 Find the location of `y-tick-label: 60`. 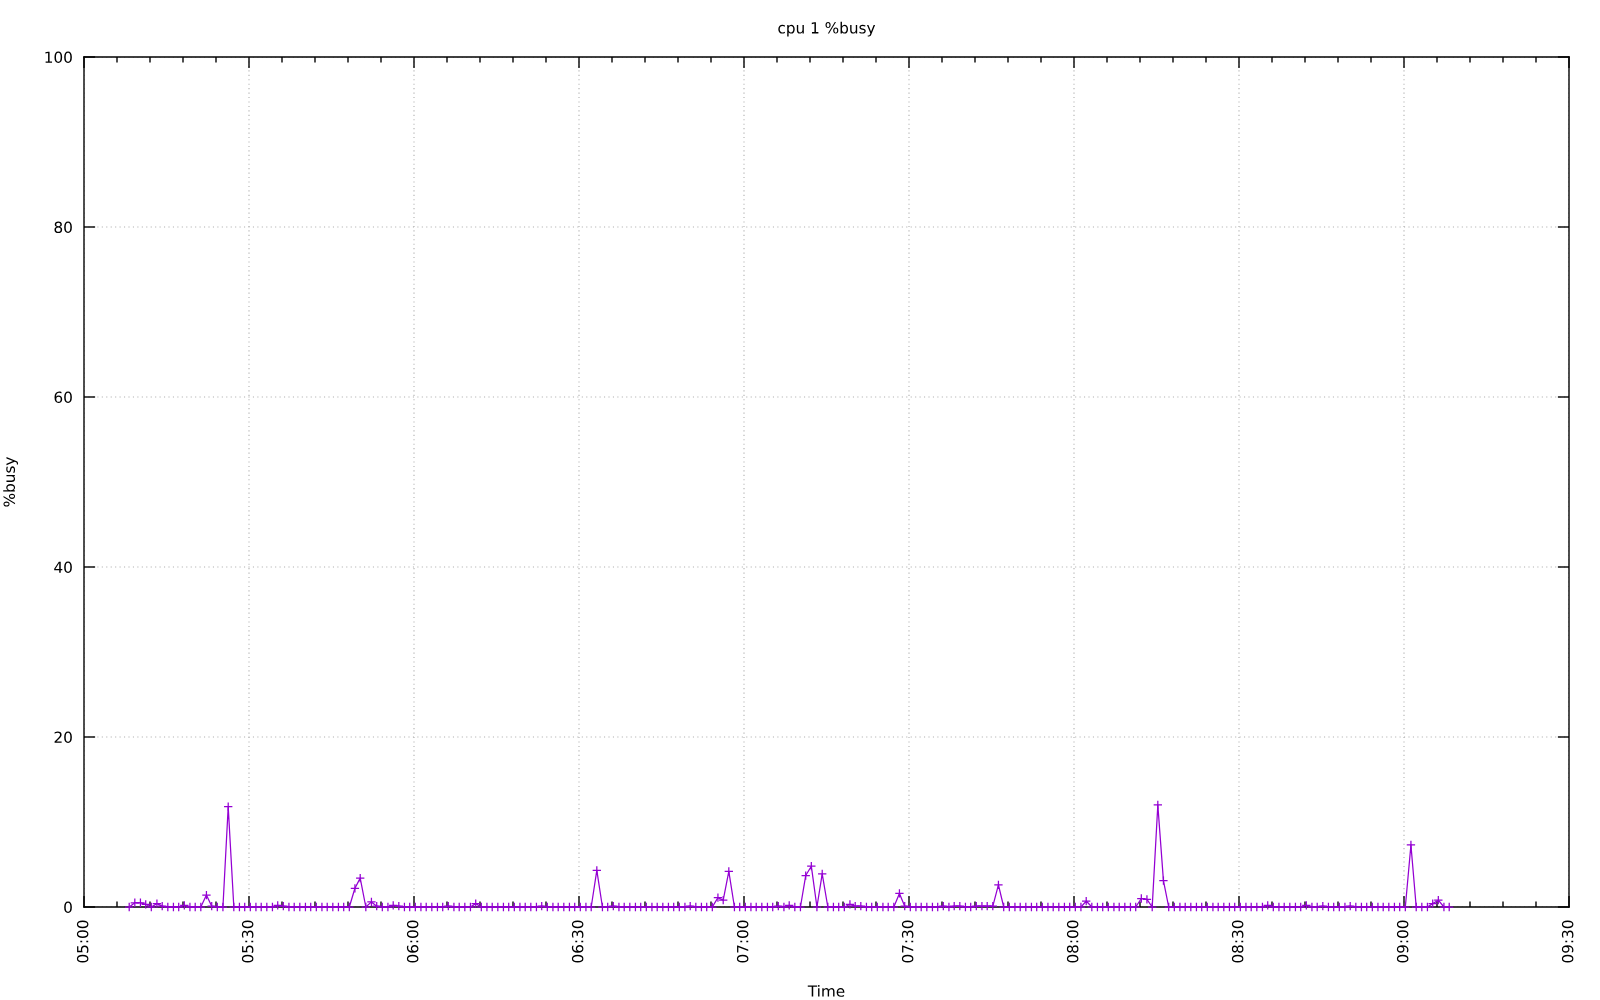

y-tick-label: 60 is located at coordinates (63, 397).